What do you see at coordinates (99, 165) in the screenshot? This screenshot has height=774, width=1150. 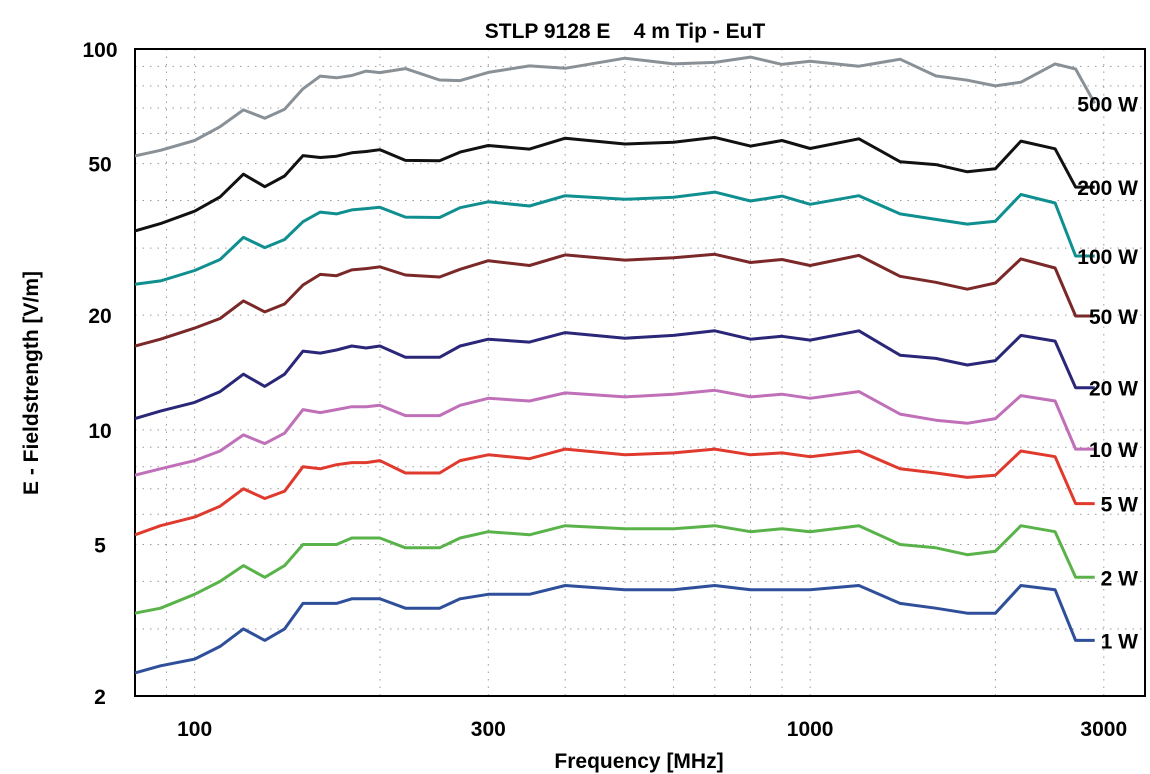 I see `y-tick-label: 50` at bounding box center [99, 165].